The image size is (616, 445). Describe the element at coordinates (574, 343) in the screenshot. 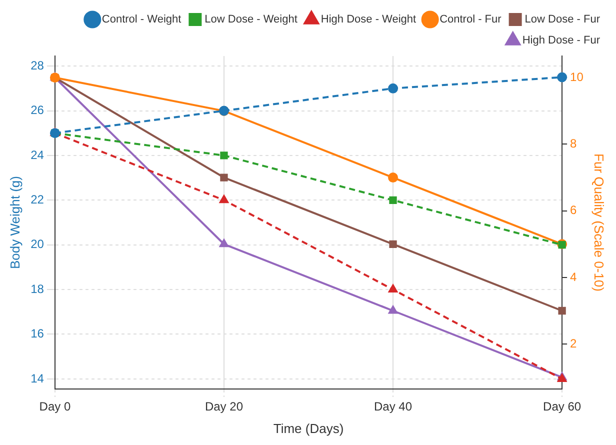

I see `y2-tick-label: 2` at that location.